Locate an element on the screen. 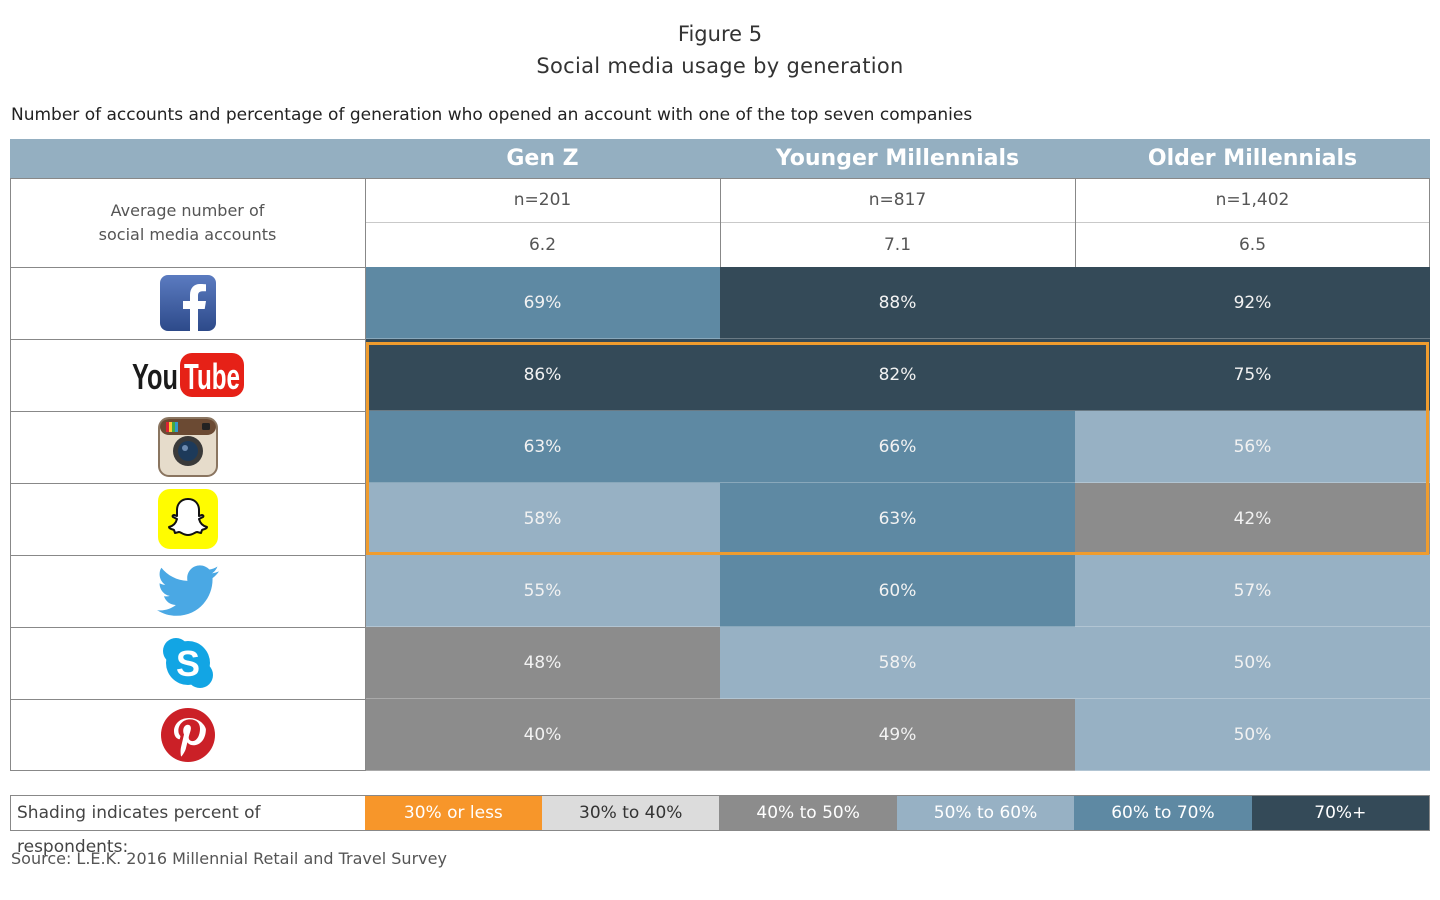 This screenshot has height=900, width=1440. cell-facebook-older-millennials: 92% is located at coordinates (1252, 303).